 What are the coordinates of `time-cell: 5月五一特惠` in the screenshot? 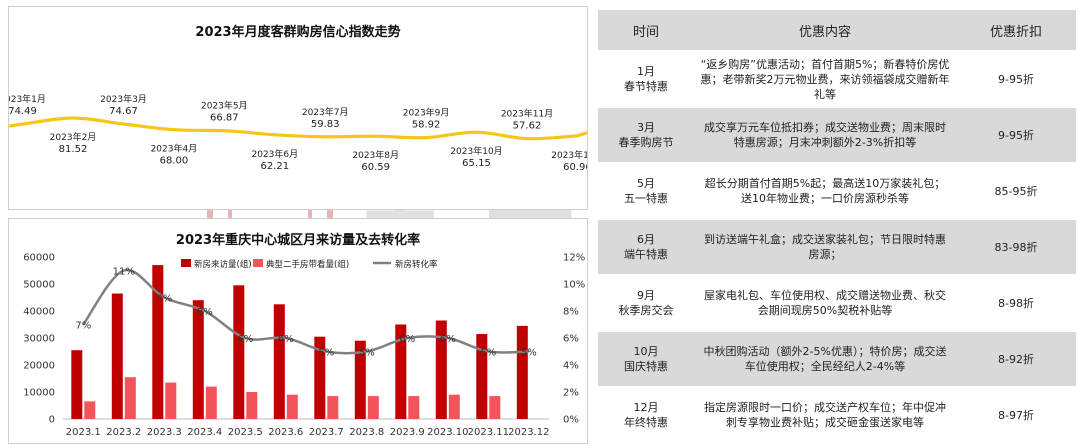 It's located at (646, 191).